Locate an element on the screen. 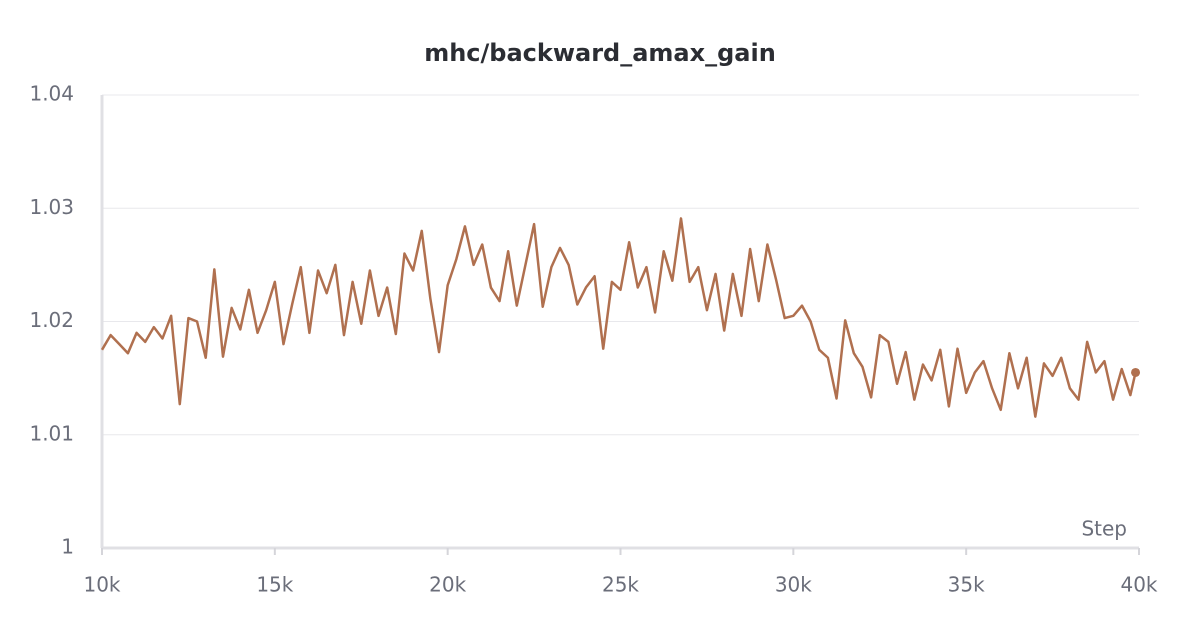 The image size is (1200, 630). y-tick-label: 1.03 is located at coordinates (51, 207).